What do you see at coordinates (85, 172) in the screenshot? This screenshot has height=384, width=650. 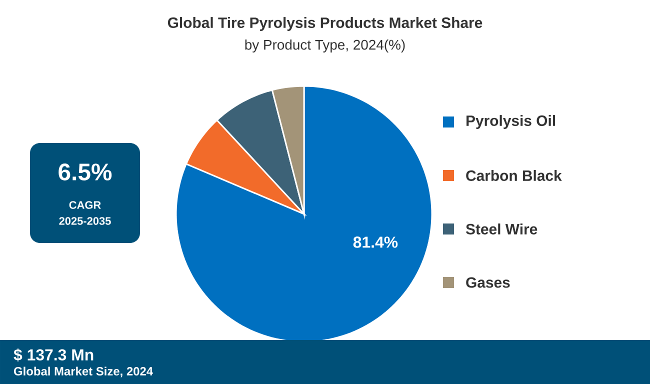 I see `text: 6.5%` at bounding box center [85, 172].